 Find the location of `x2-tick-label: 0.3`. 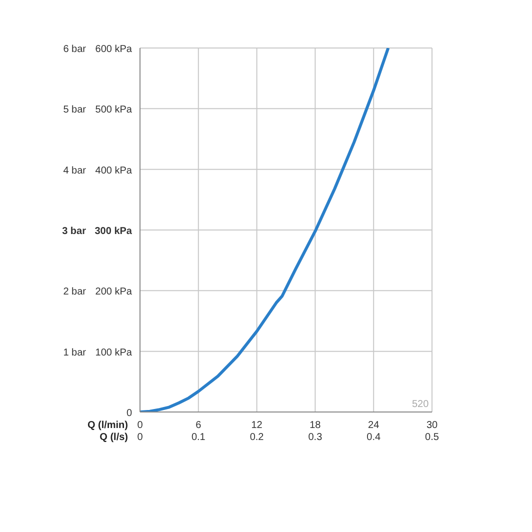

x2-tick-label: 0.3 is located at coordinates (315, 437).